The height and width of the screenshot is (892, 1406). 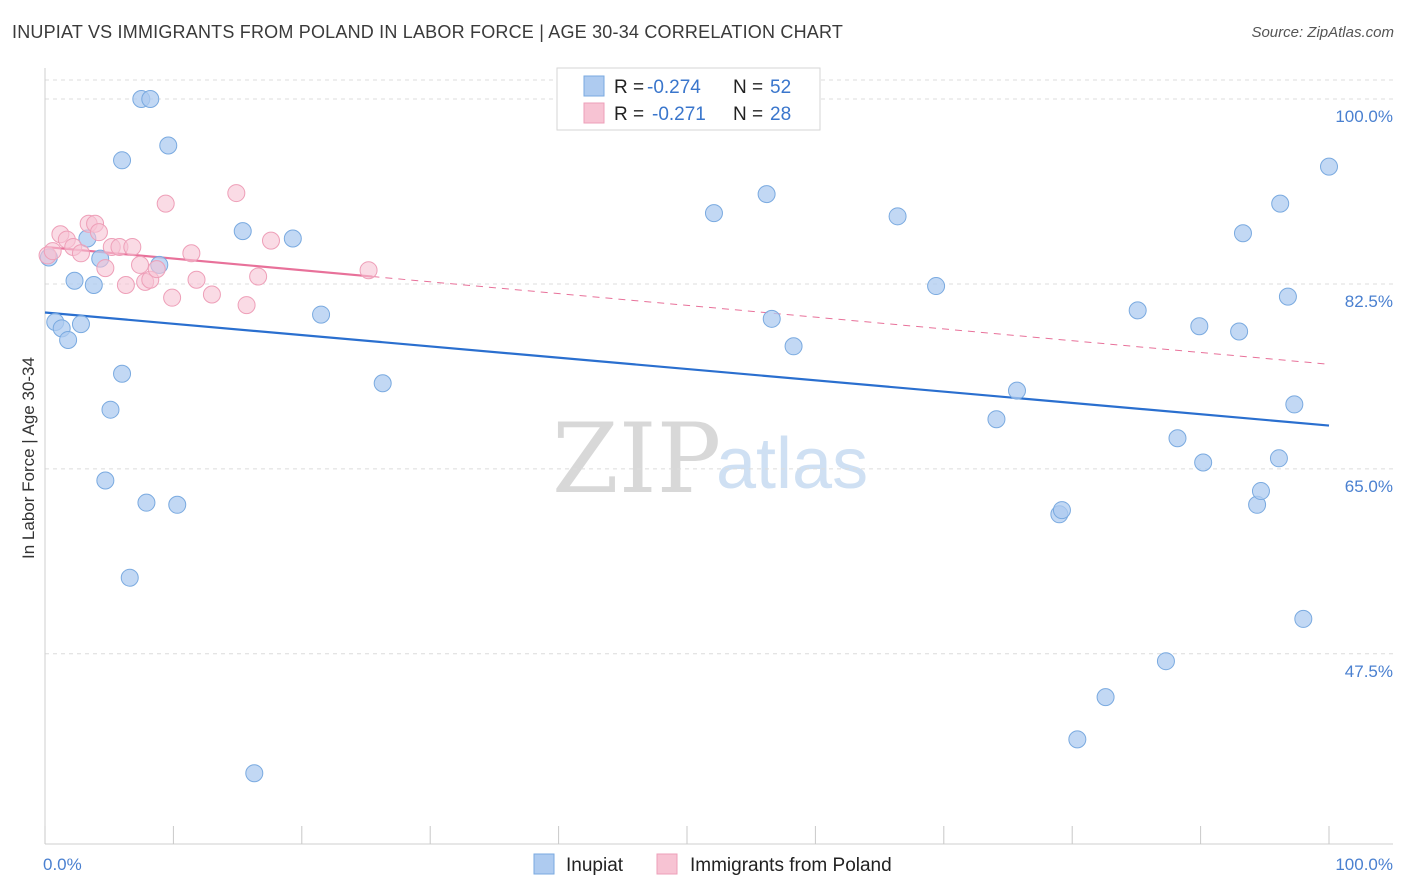 I want to click on y-tick-label: 100.0%, so click(x=1364, y=116).